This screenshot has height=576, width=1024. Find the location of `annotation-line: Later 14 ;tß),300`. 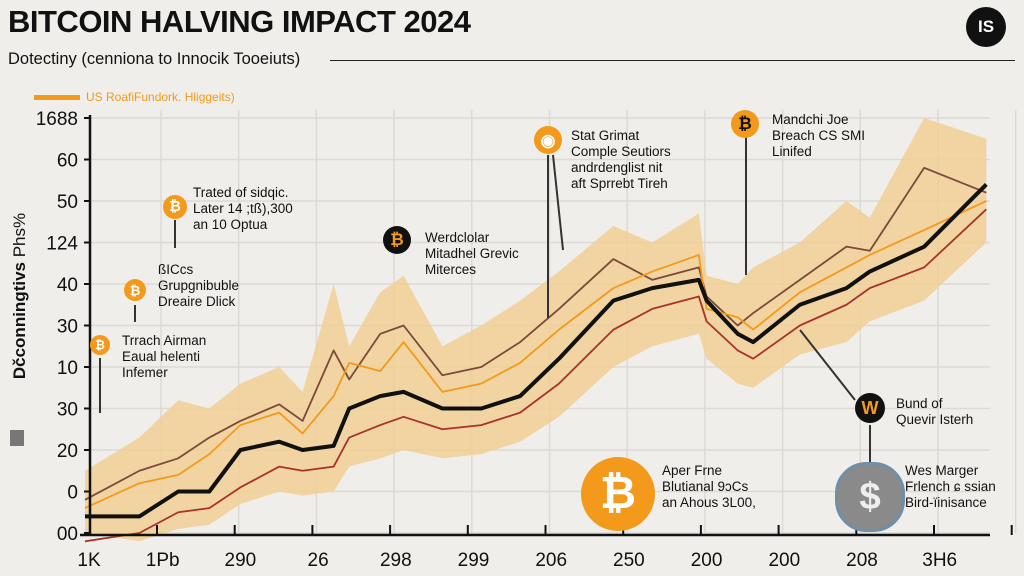

annotation-line: Later 14 ;tß),300 is located at coordinates (243, 208).